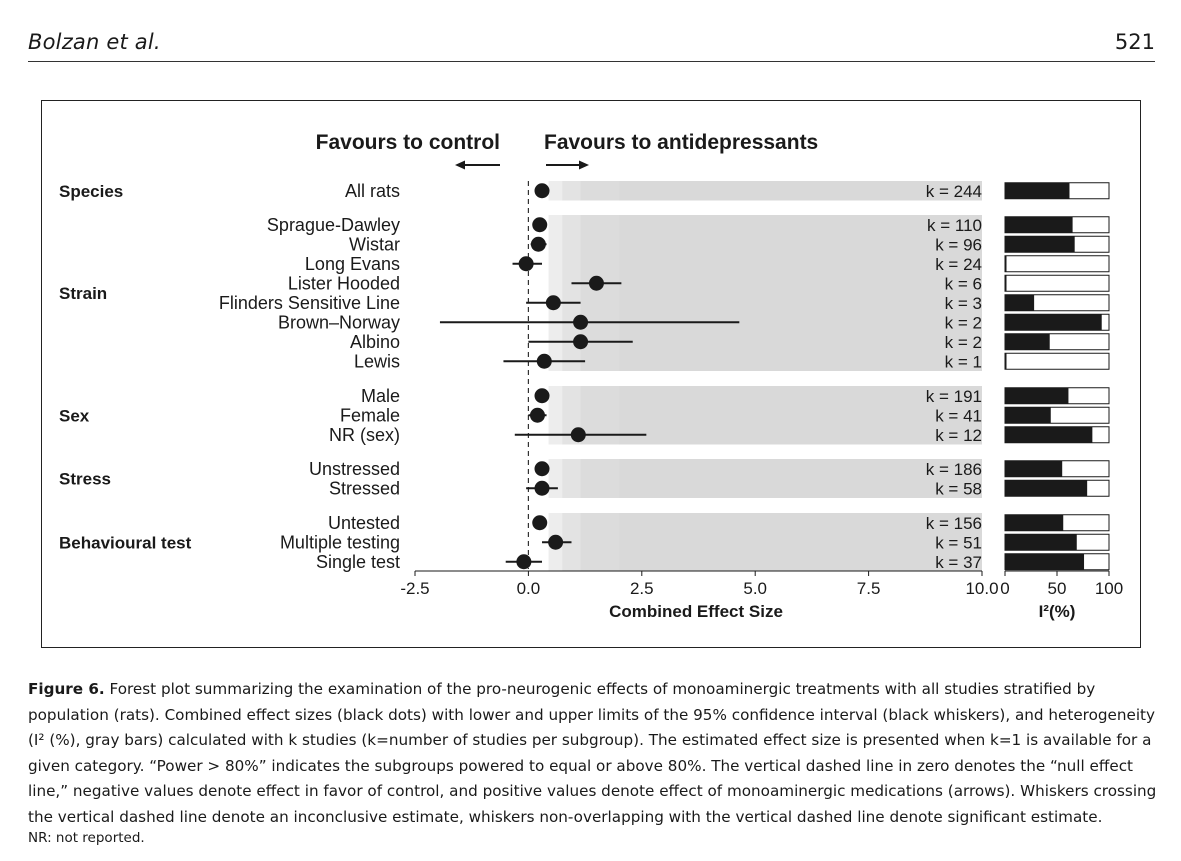 The height and width of the screenshot is (861, 1181). Describe the element at coordinates (755, 588) in the screenshot. I see `x-tick-label: 5.0` at that location.